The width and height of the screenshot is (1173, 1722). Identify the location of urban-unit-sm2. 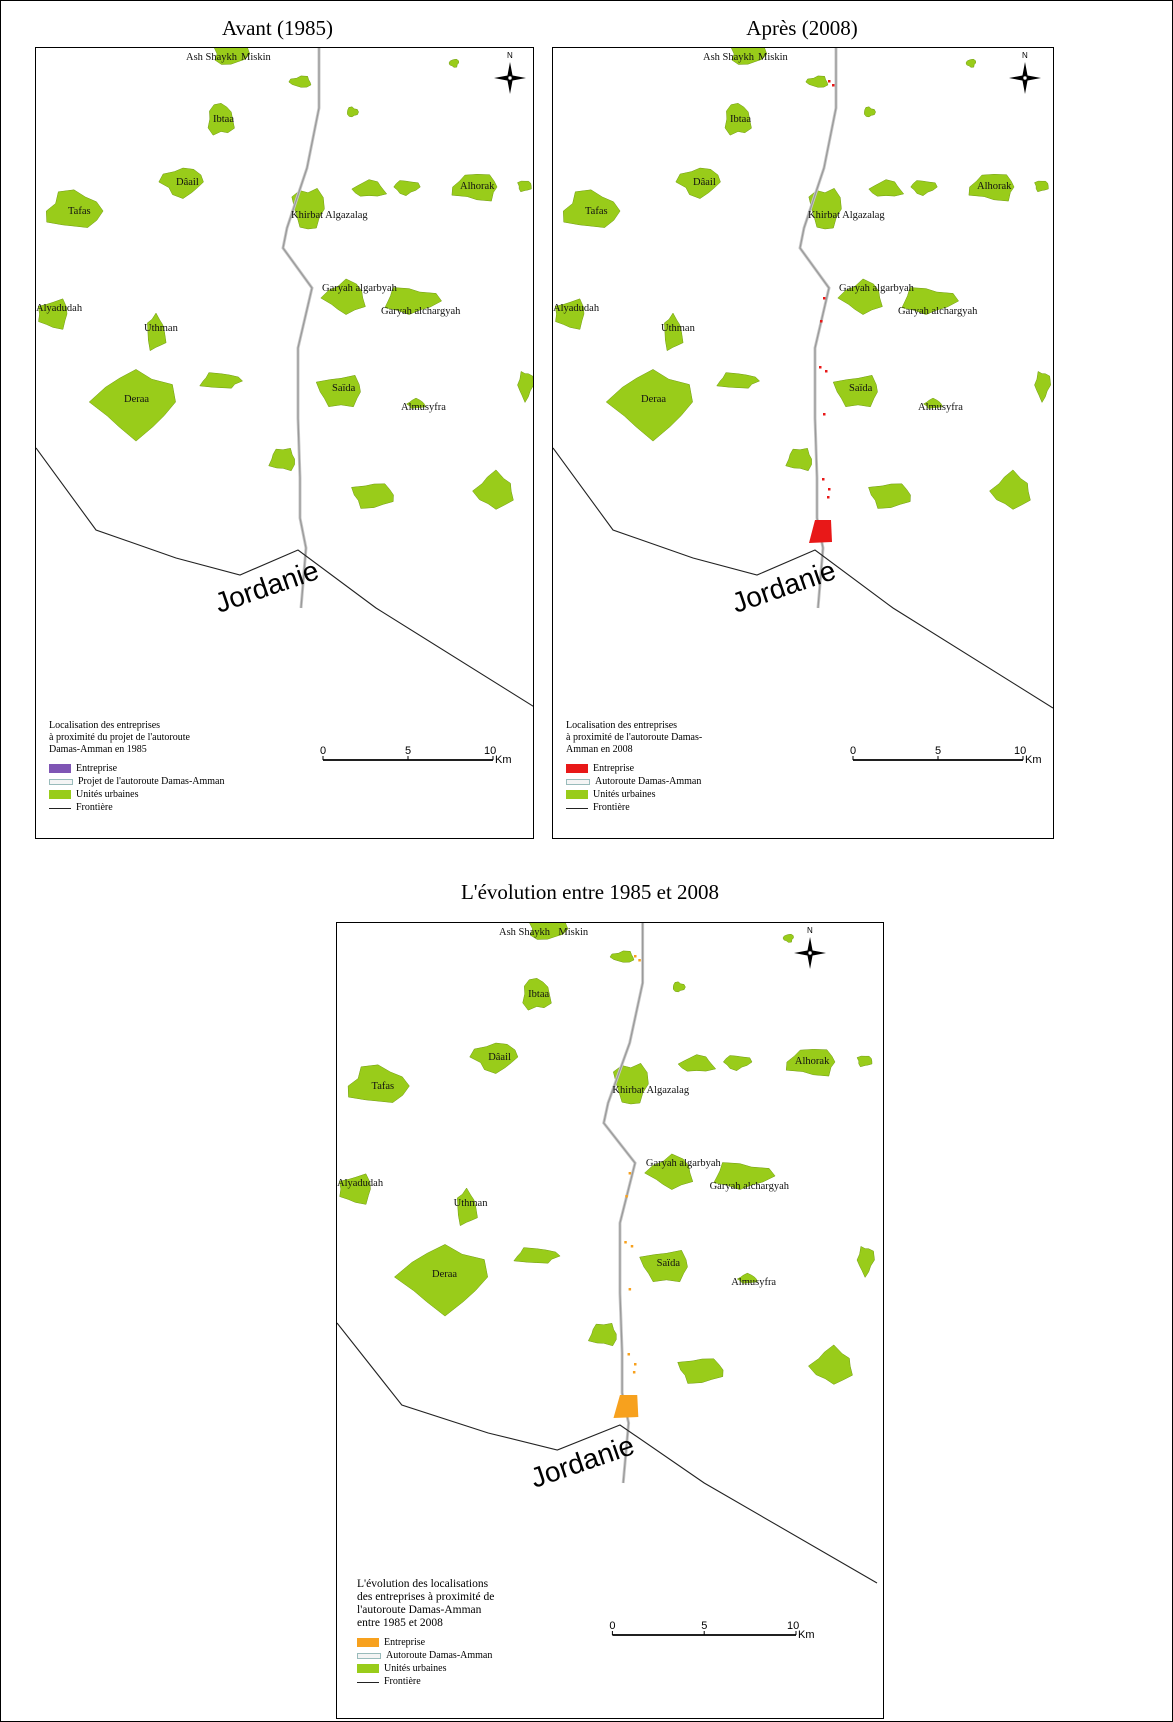
(221, 380).